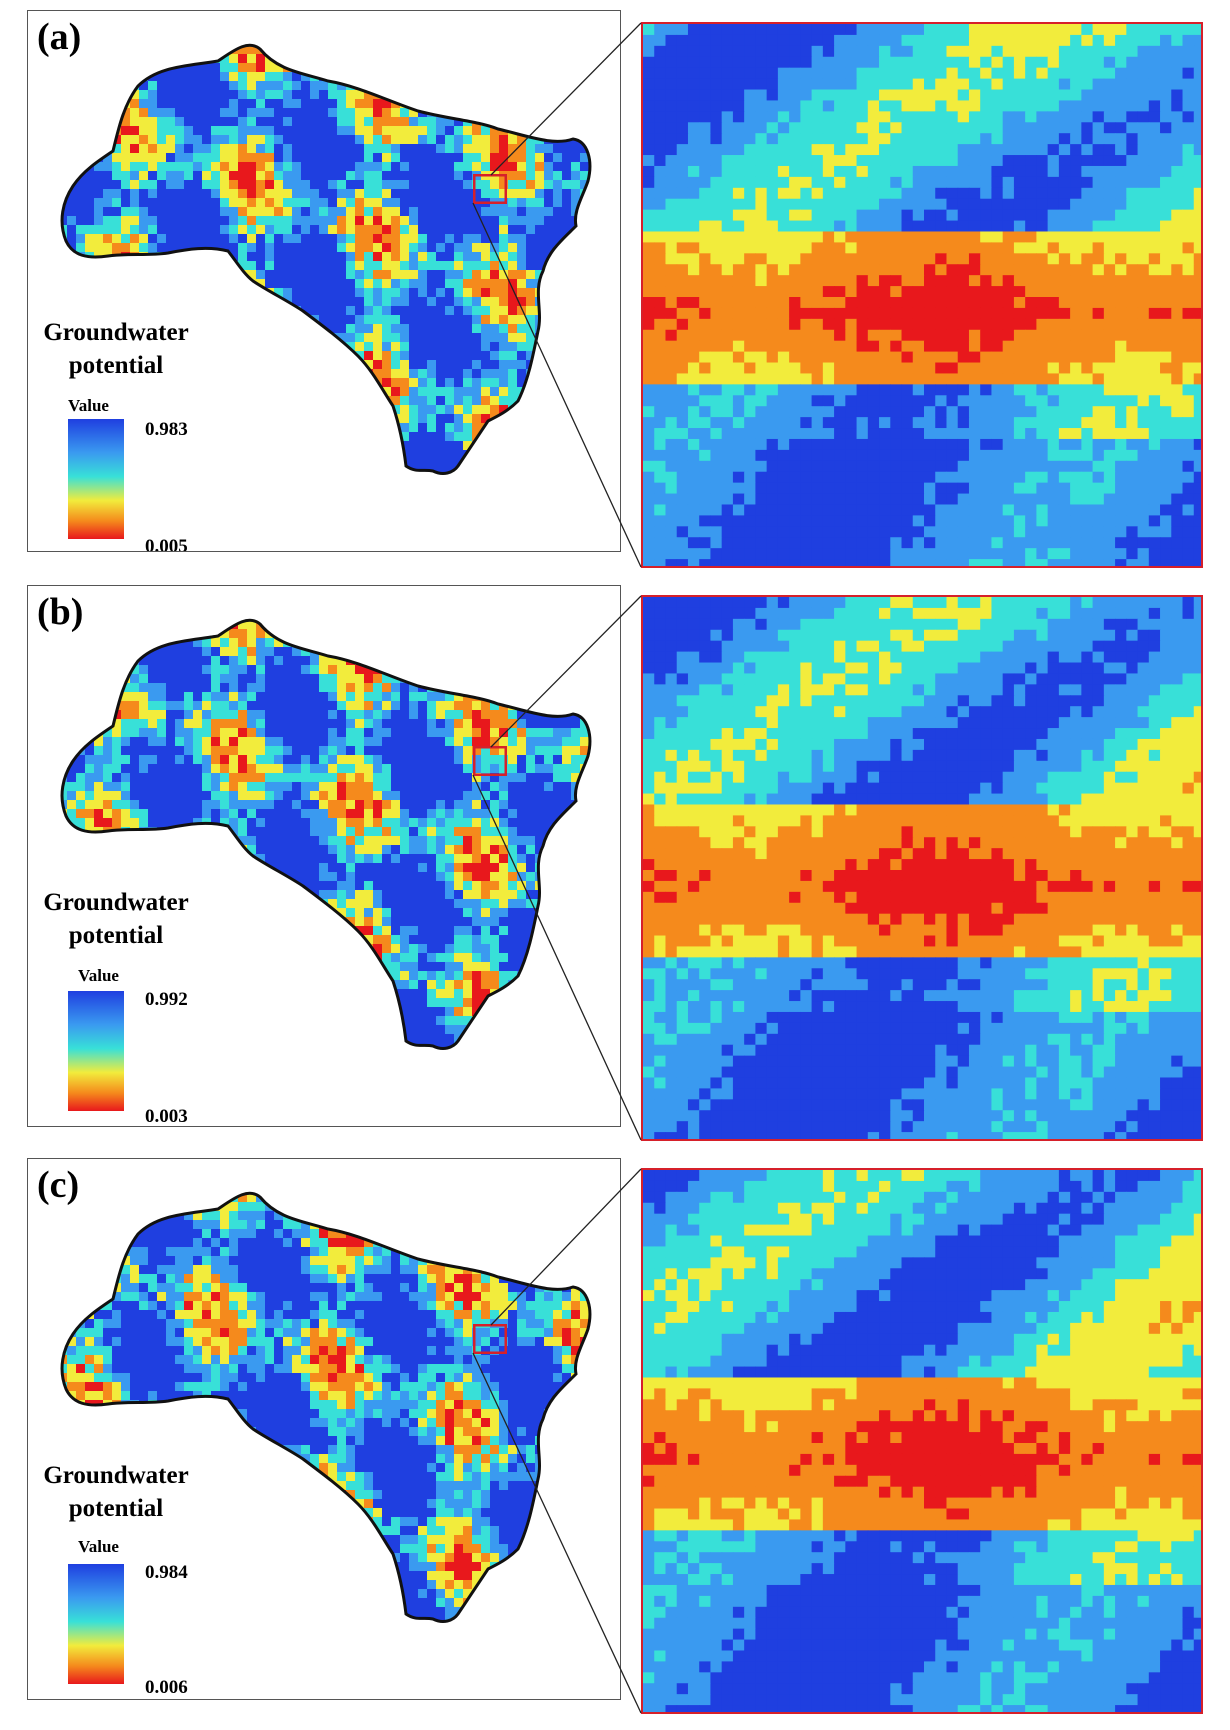 This screenshot has height=1730, width=1230. What do you see at coordinates (60, 612) in the screenshot?
I see `panel-label-b: (b)` at bounding box center [60, 612].